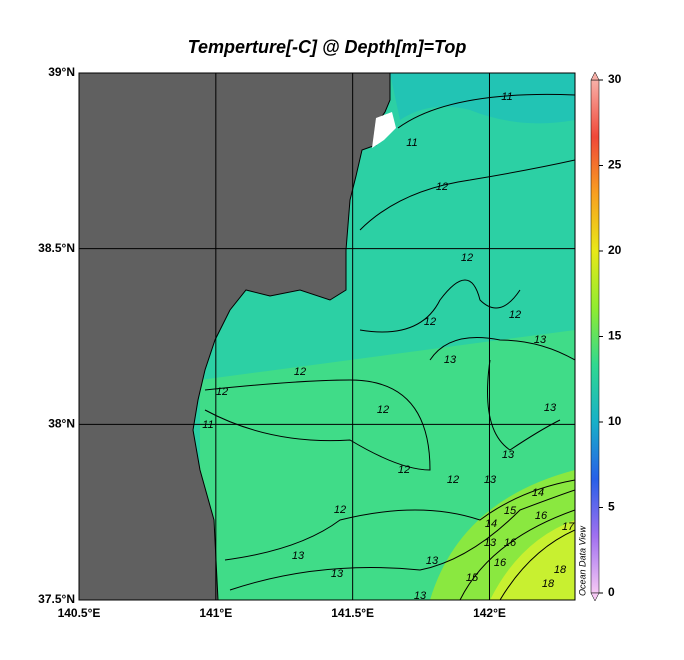  I want to click on watermark: Ocean Data View, so click(582, 561).